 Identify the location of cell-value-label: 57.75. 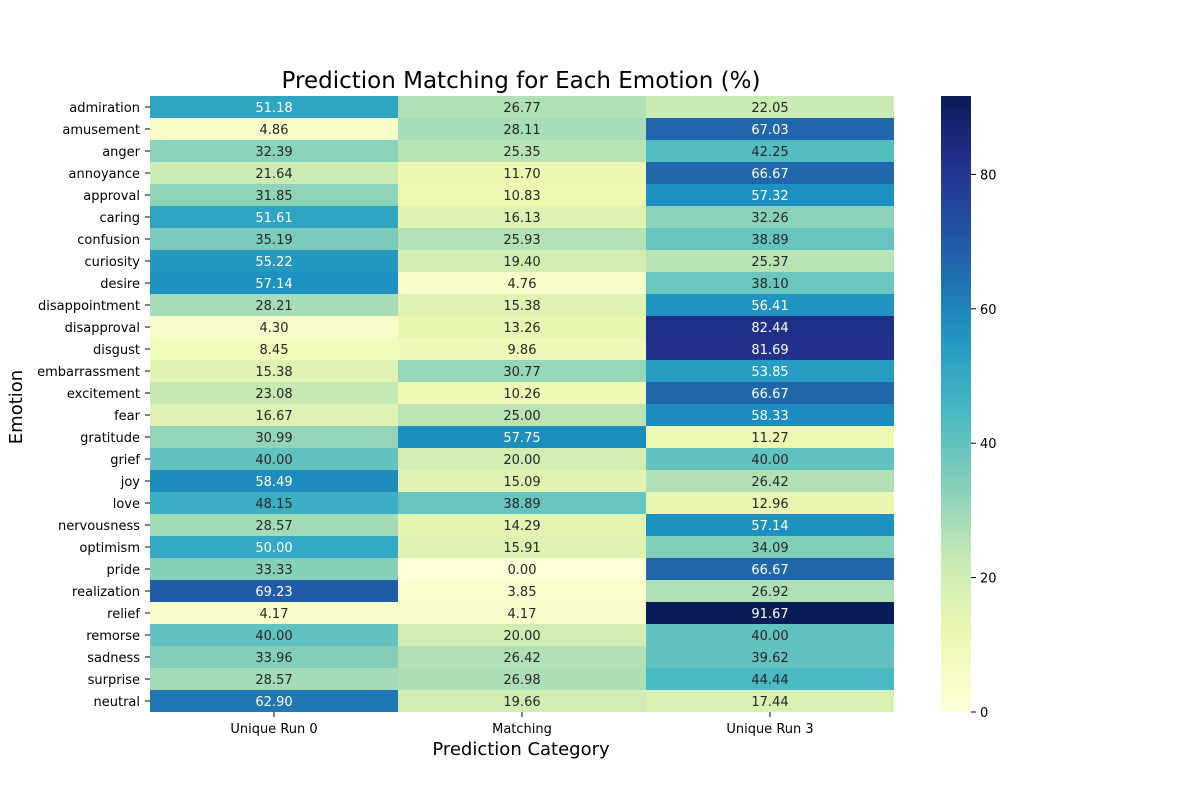
(521, 438).